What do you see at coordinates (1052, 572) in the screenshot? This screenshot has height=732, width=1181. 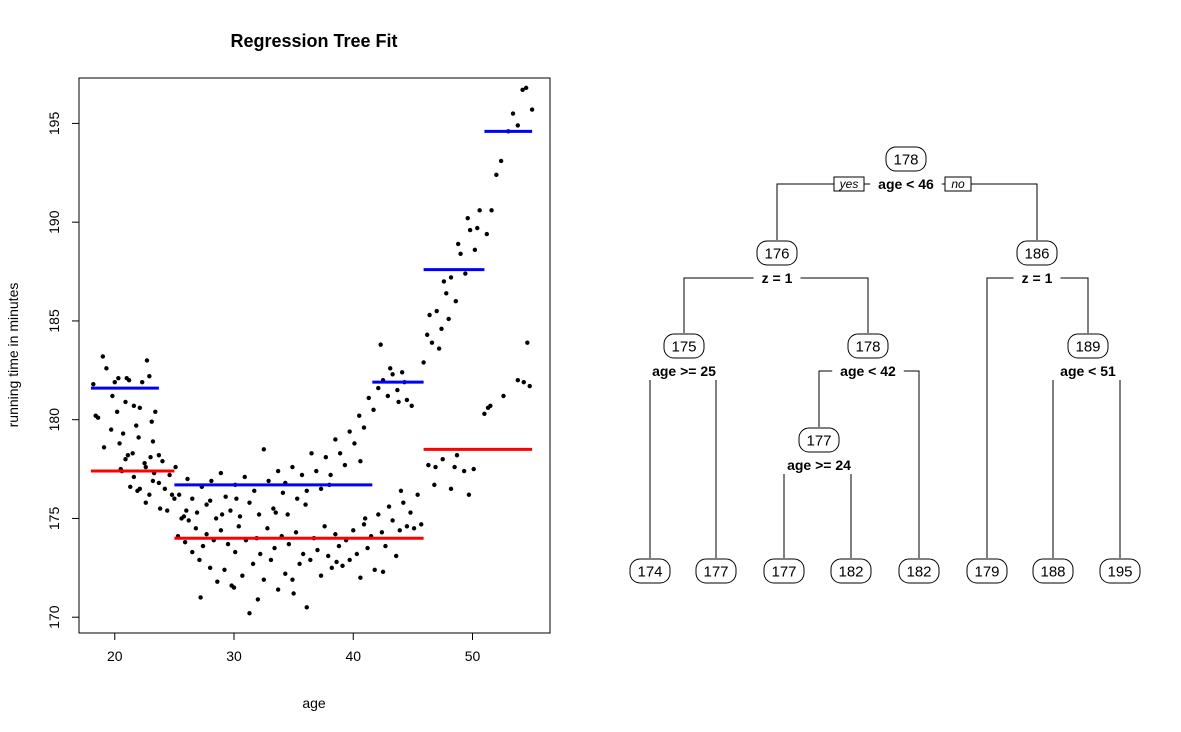 I see `node-value: 188` at bounding box center [1052, 572].